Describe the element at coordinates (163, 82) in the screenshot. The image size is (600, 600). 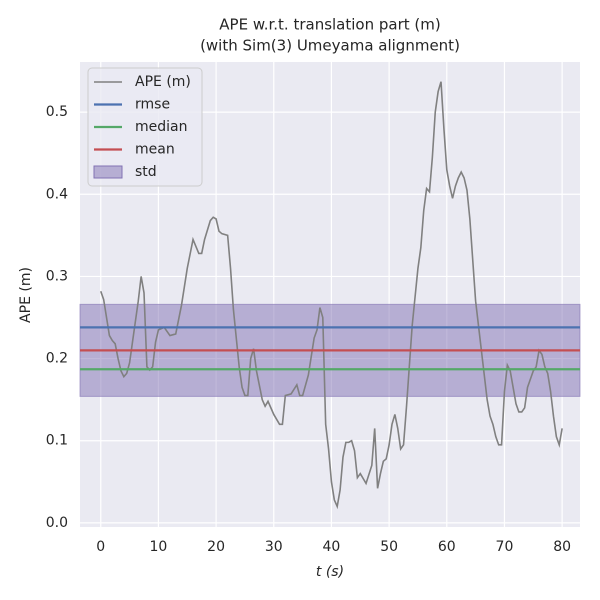
I see `legend-label: APE (m)` at that location.